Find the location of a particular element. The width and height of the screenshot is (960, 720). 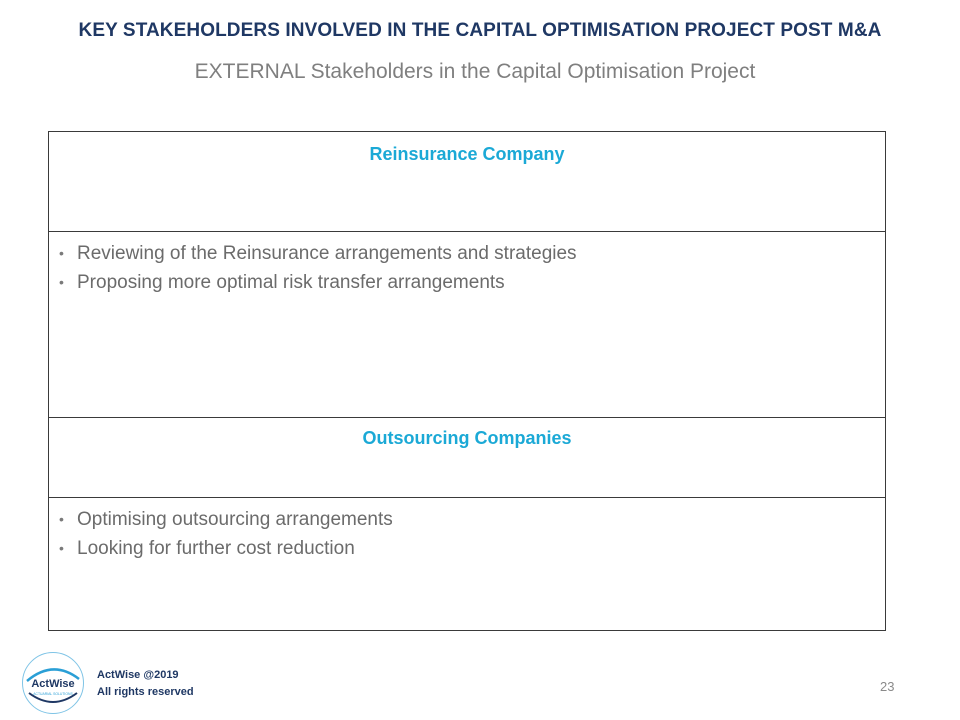

actwise-logo: ActWise ACTUARIAL SOLUTIONS is located at coordinates (53, 683).